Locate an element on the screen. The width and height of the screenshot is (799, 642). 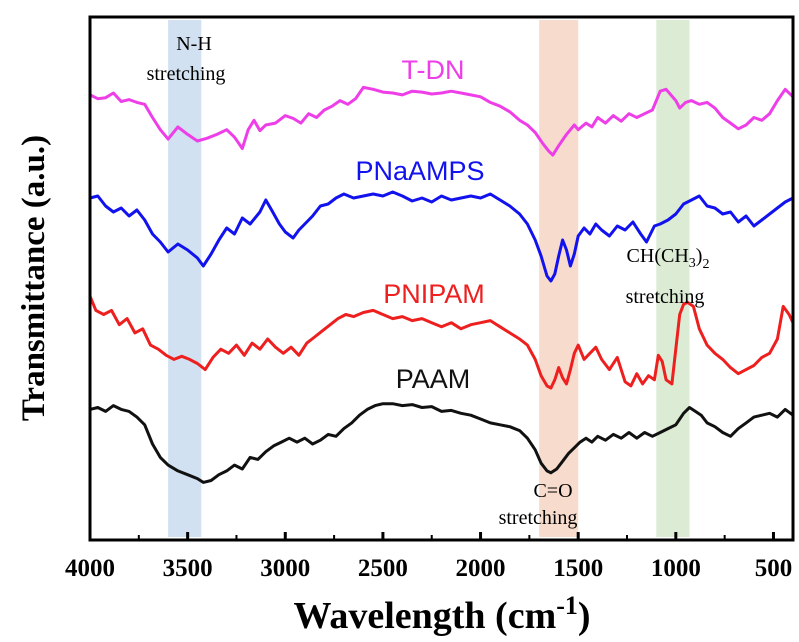
band-label-ch-part4: 2 is located at coordinates (705, 264).